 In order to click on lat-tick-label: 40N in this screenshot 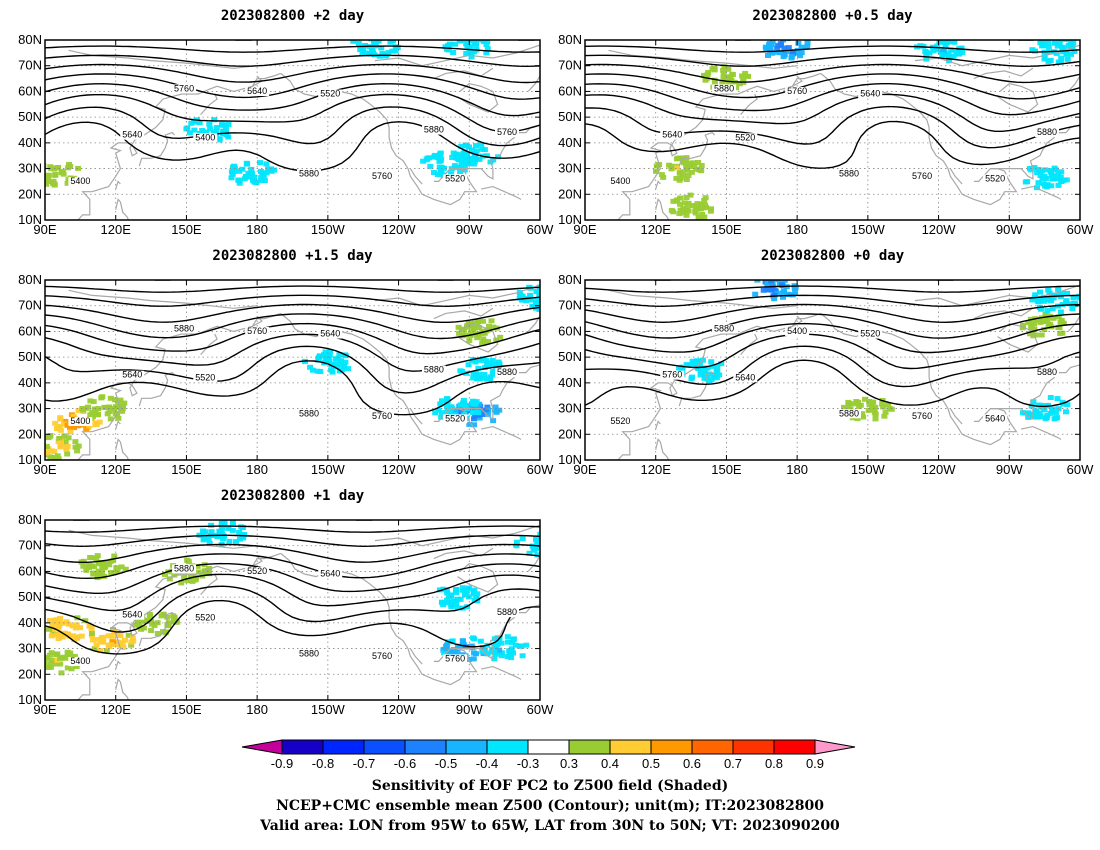, I will do `click(570, 142)`.